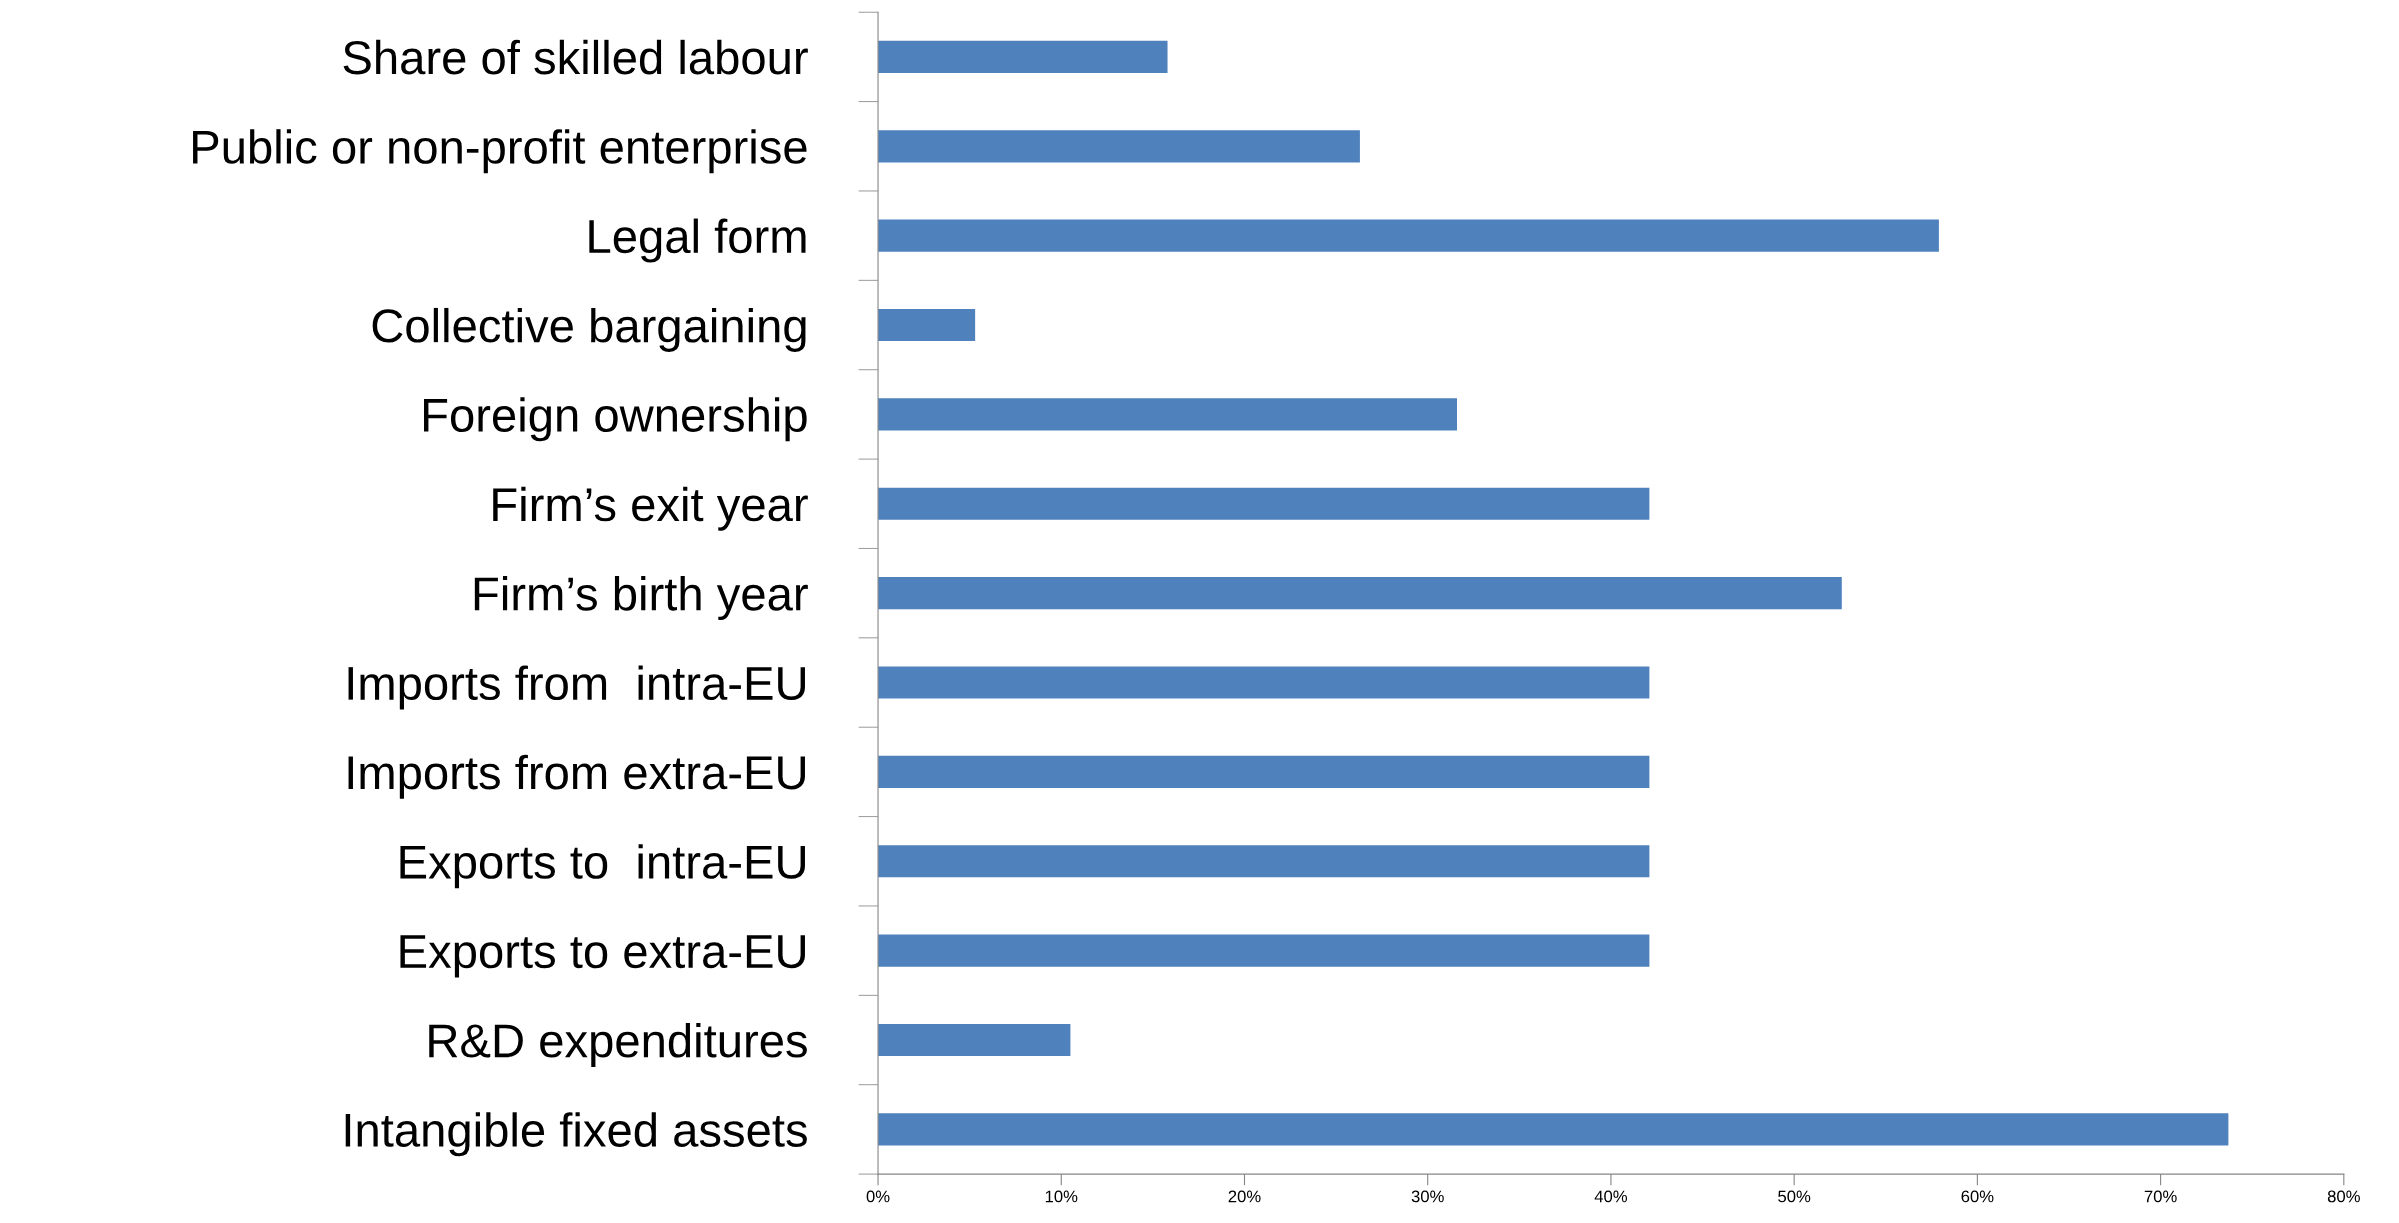  What do you see at coordinates (878, 1196) in the screenshot?
I see `x-tick-label: 0%` at bounding box center [878, 1196].